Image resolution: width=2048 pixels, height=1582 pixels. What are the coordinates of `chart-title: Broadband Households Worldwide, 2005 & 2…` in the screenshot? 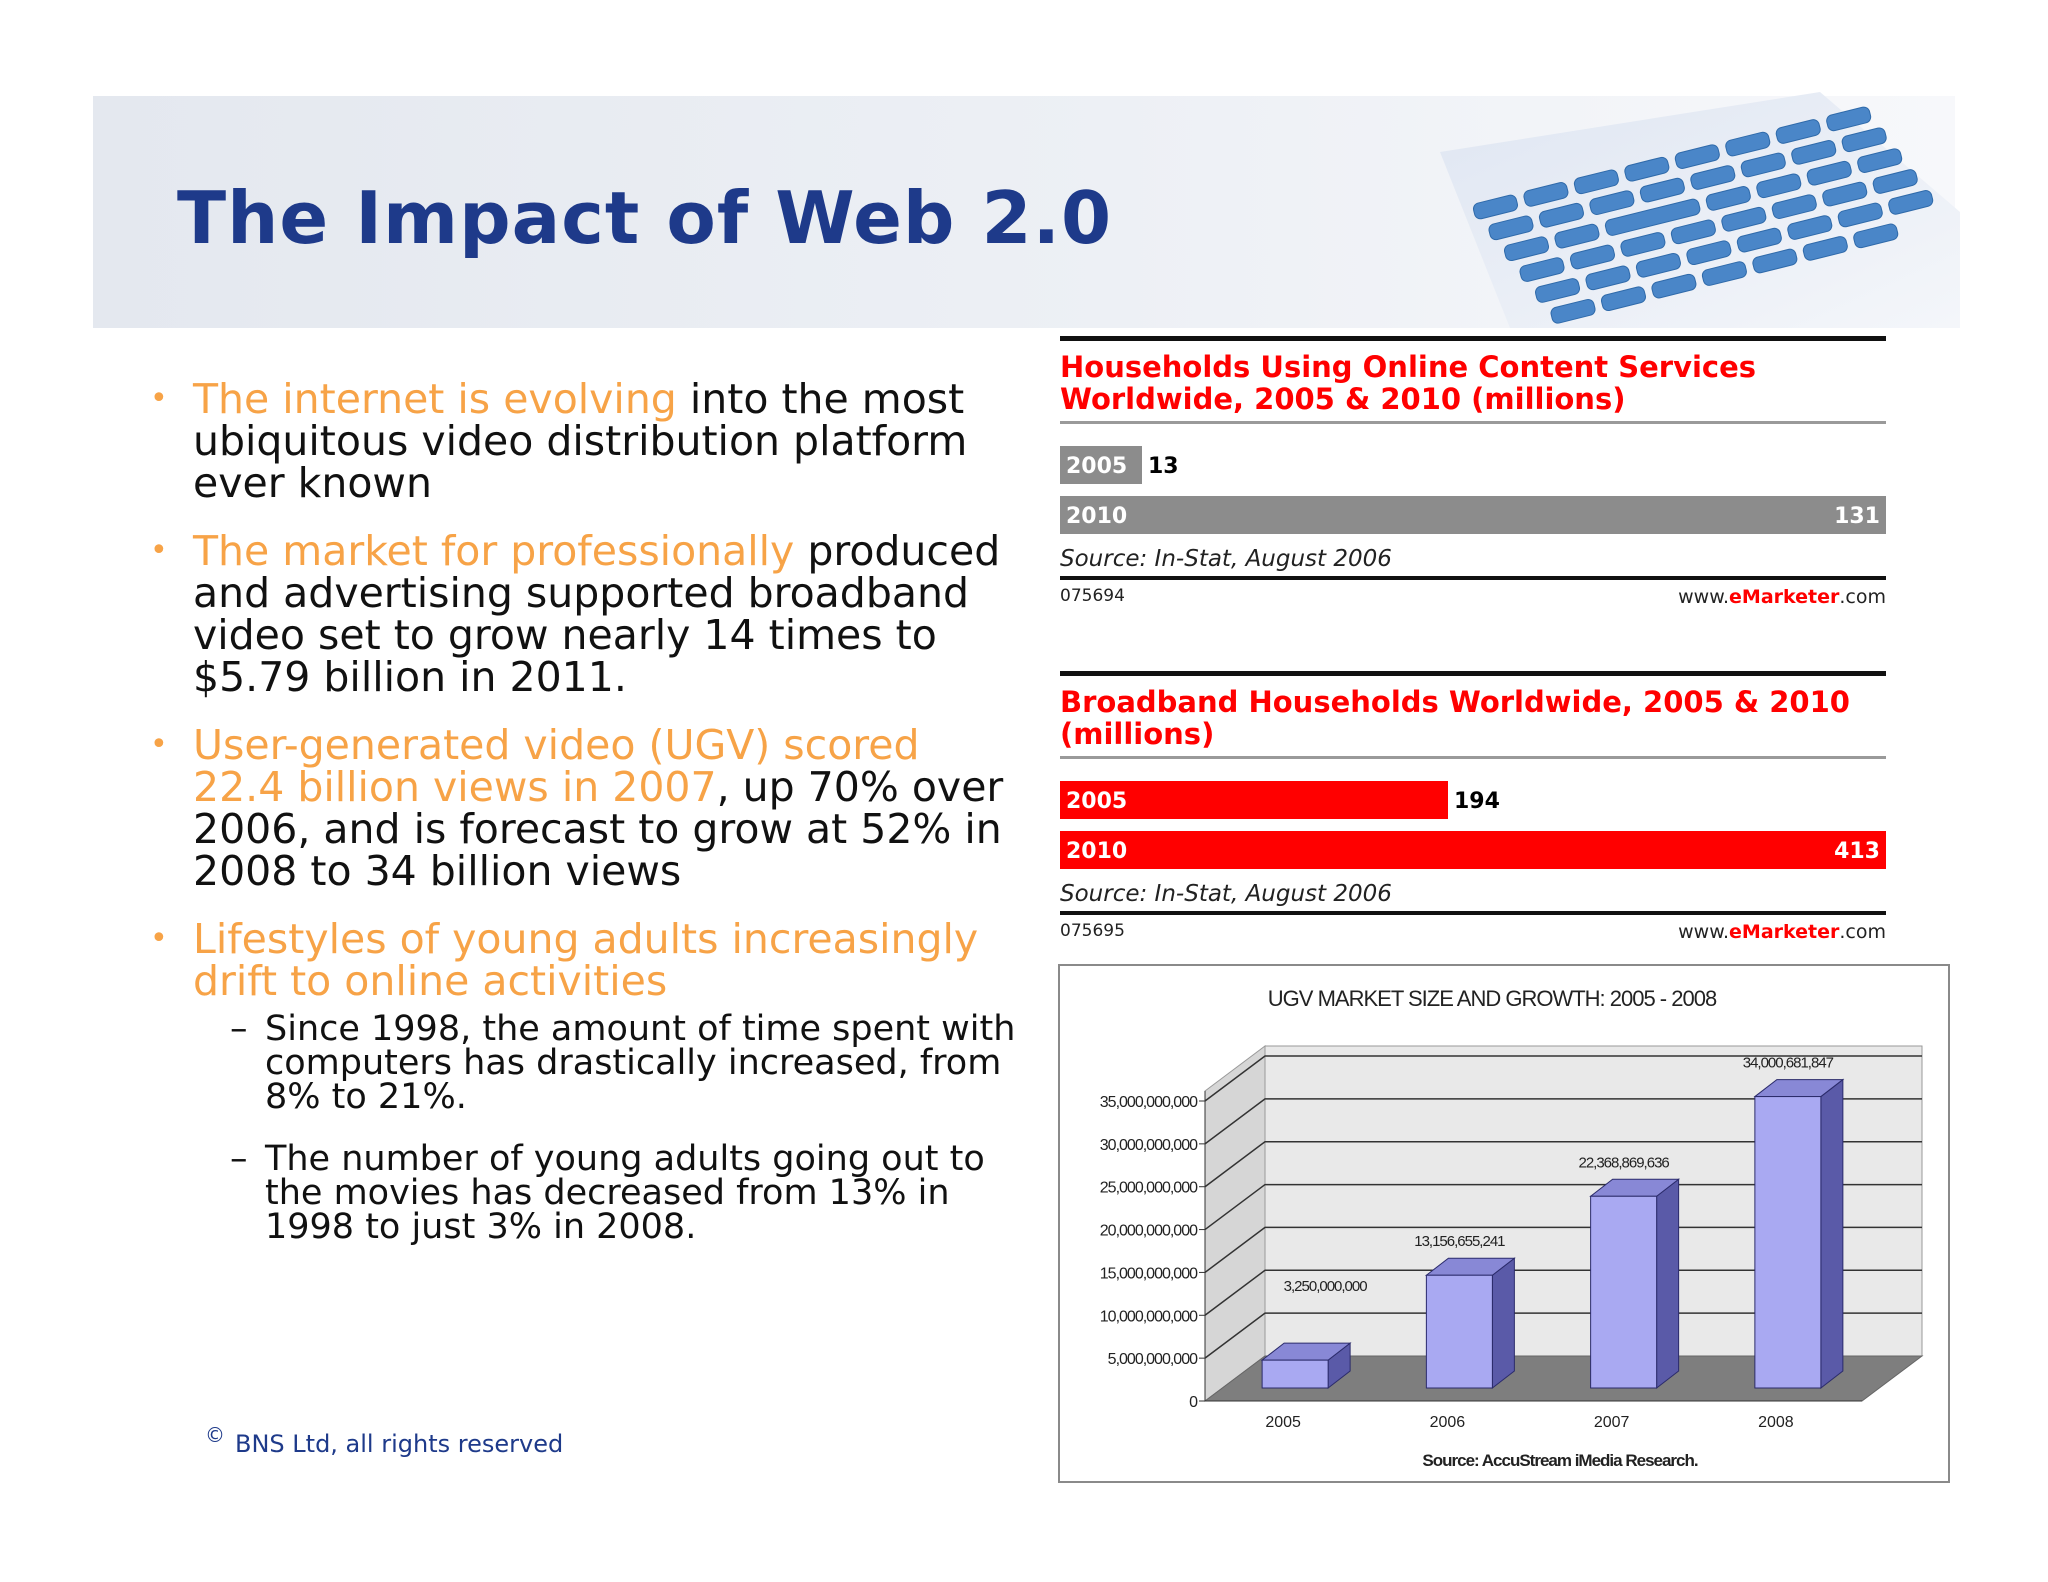 It's located at (1455, 718).